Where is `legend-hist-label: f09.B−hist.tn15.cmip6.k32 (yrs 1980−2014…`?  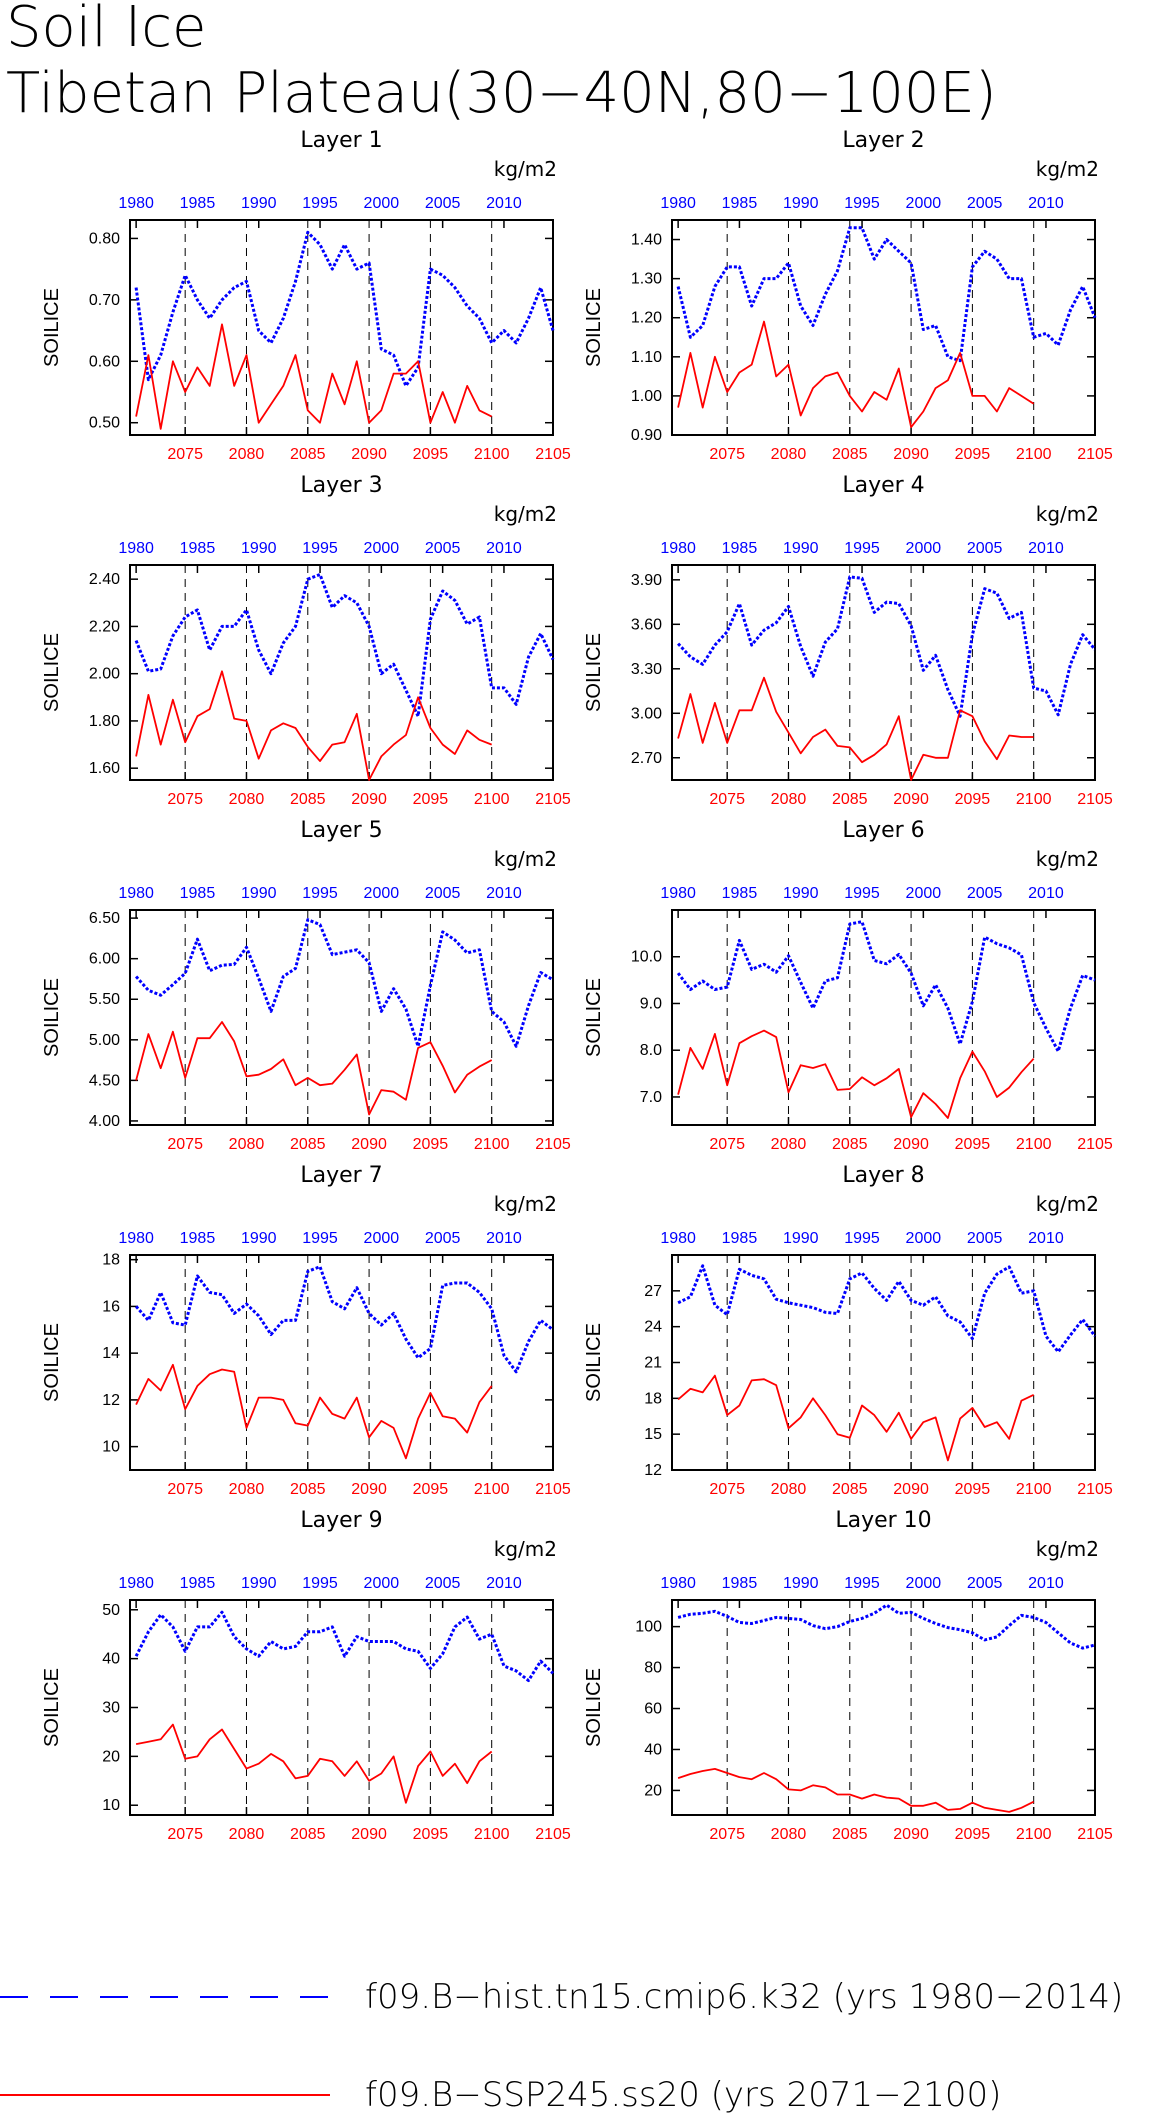
legend-hist-label: f09.B−hist.tn15.cmip6.k32 (yrs 1980−2014… is located at coordinates (744, 1997).